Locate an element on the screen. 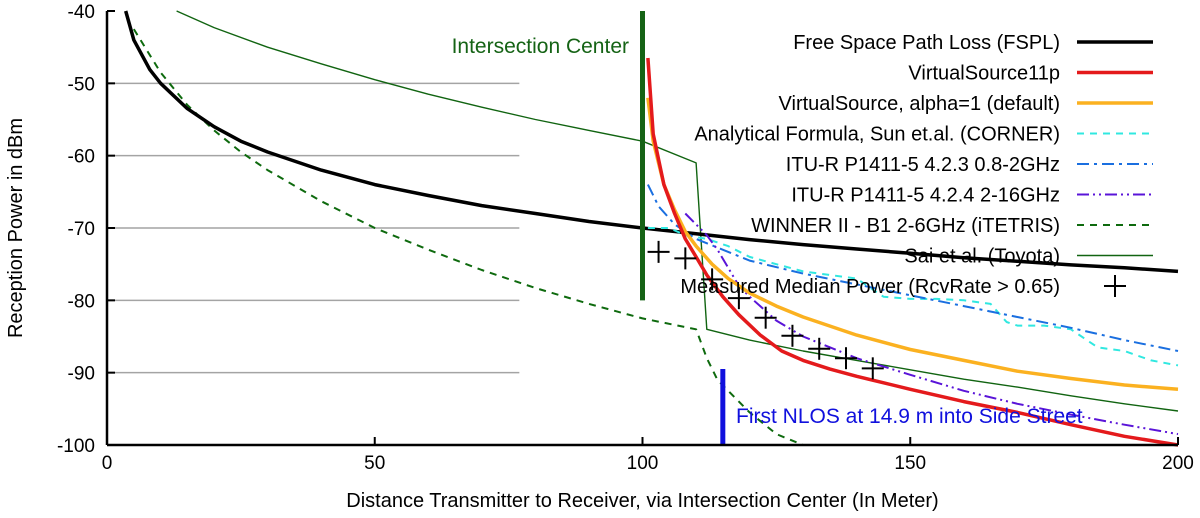  y-tick-label: -100 is located at coordinates (76, 446).